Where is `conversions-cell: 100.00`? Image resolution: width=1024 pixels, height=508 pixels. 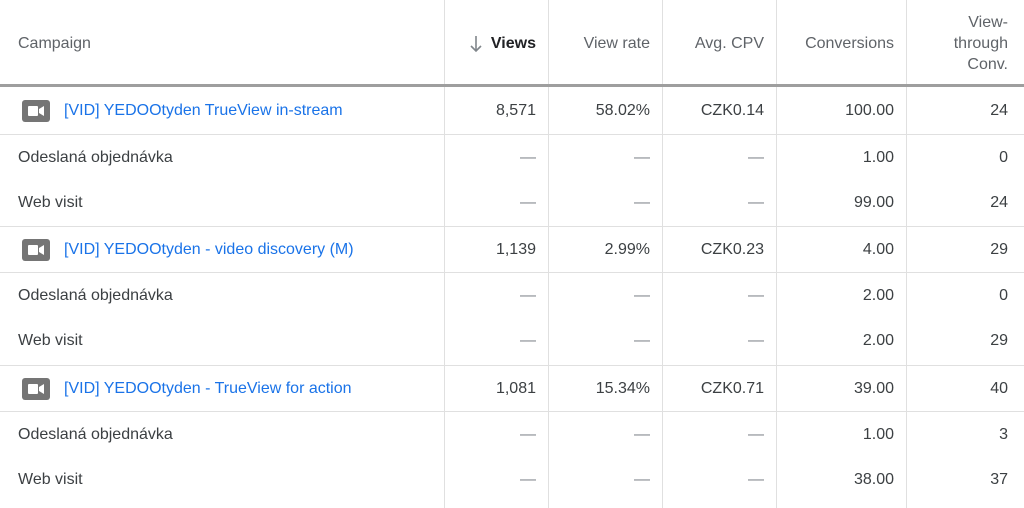 conversions-cell: 100.00 is located at coordinates (869, 110).